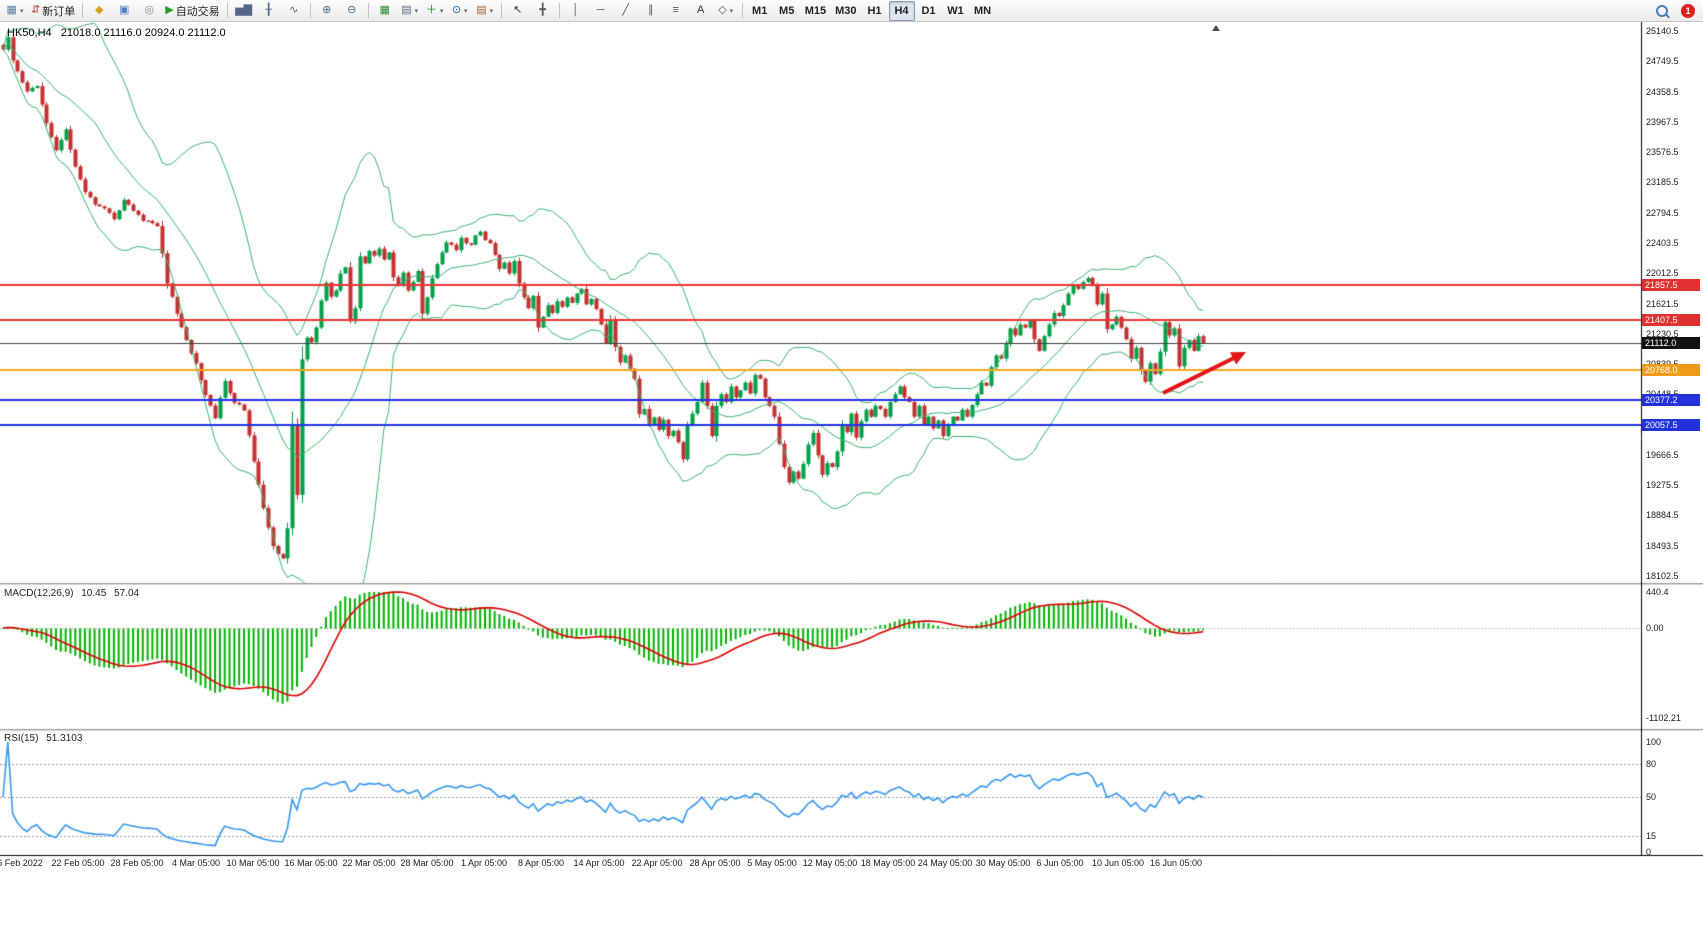  I want to click on tile-windows-button: ▦, so click(385, 11).